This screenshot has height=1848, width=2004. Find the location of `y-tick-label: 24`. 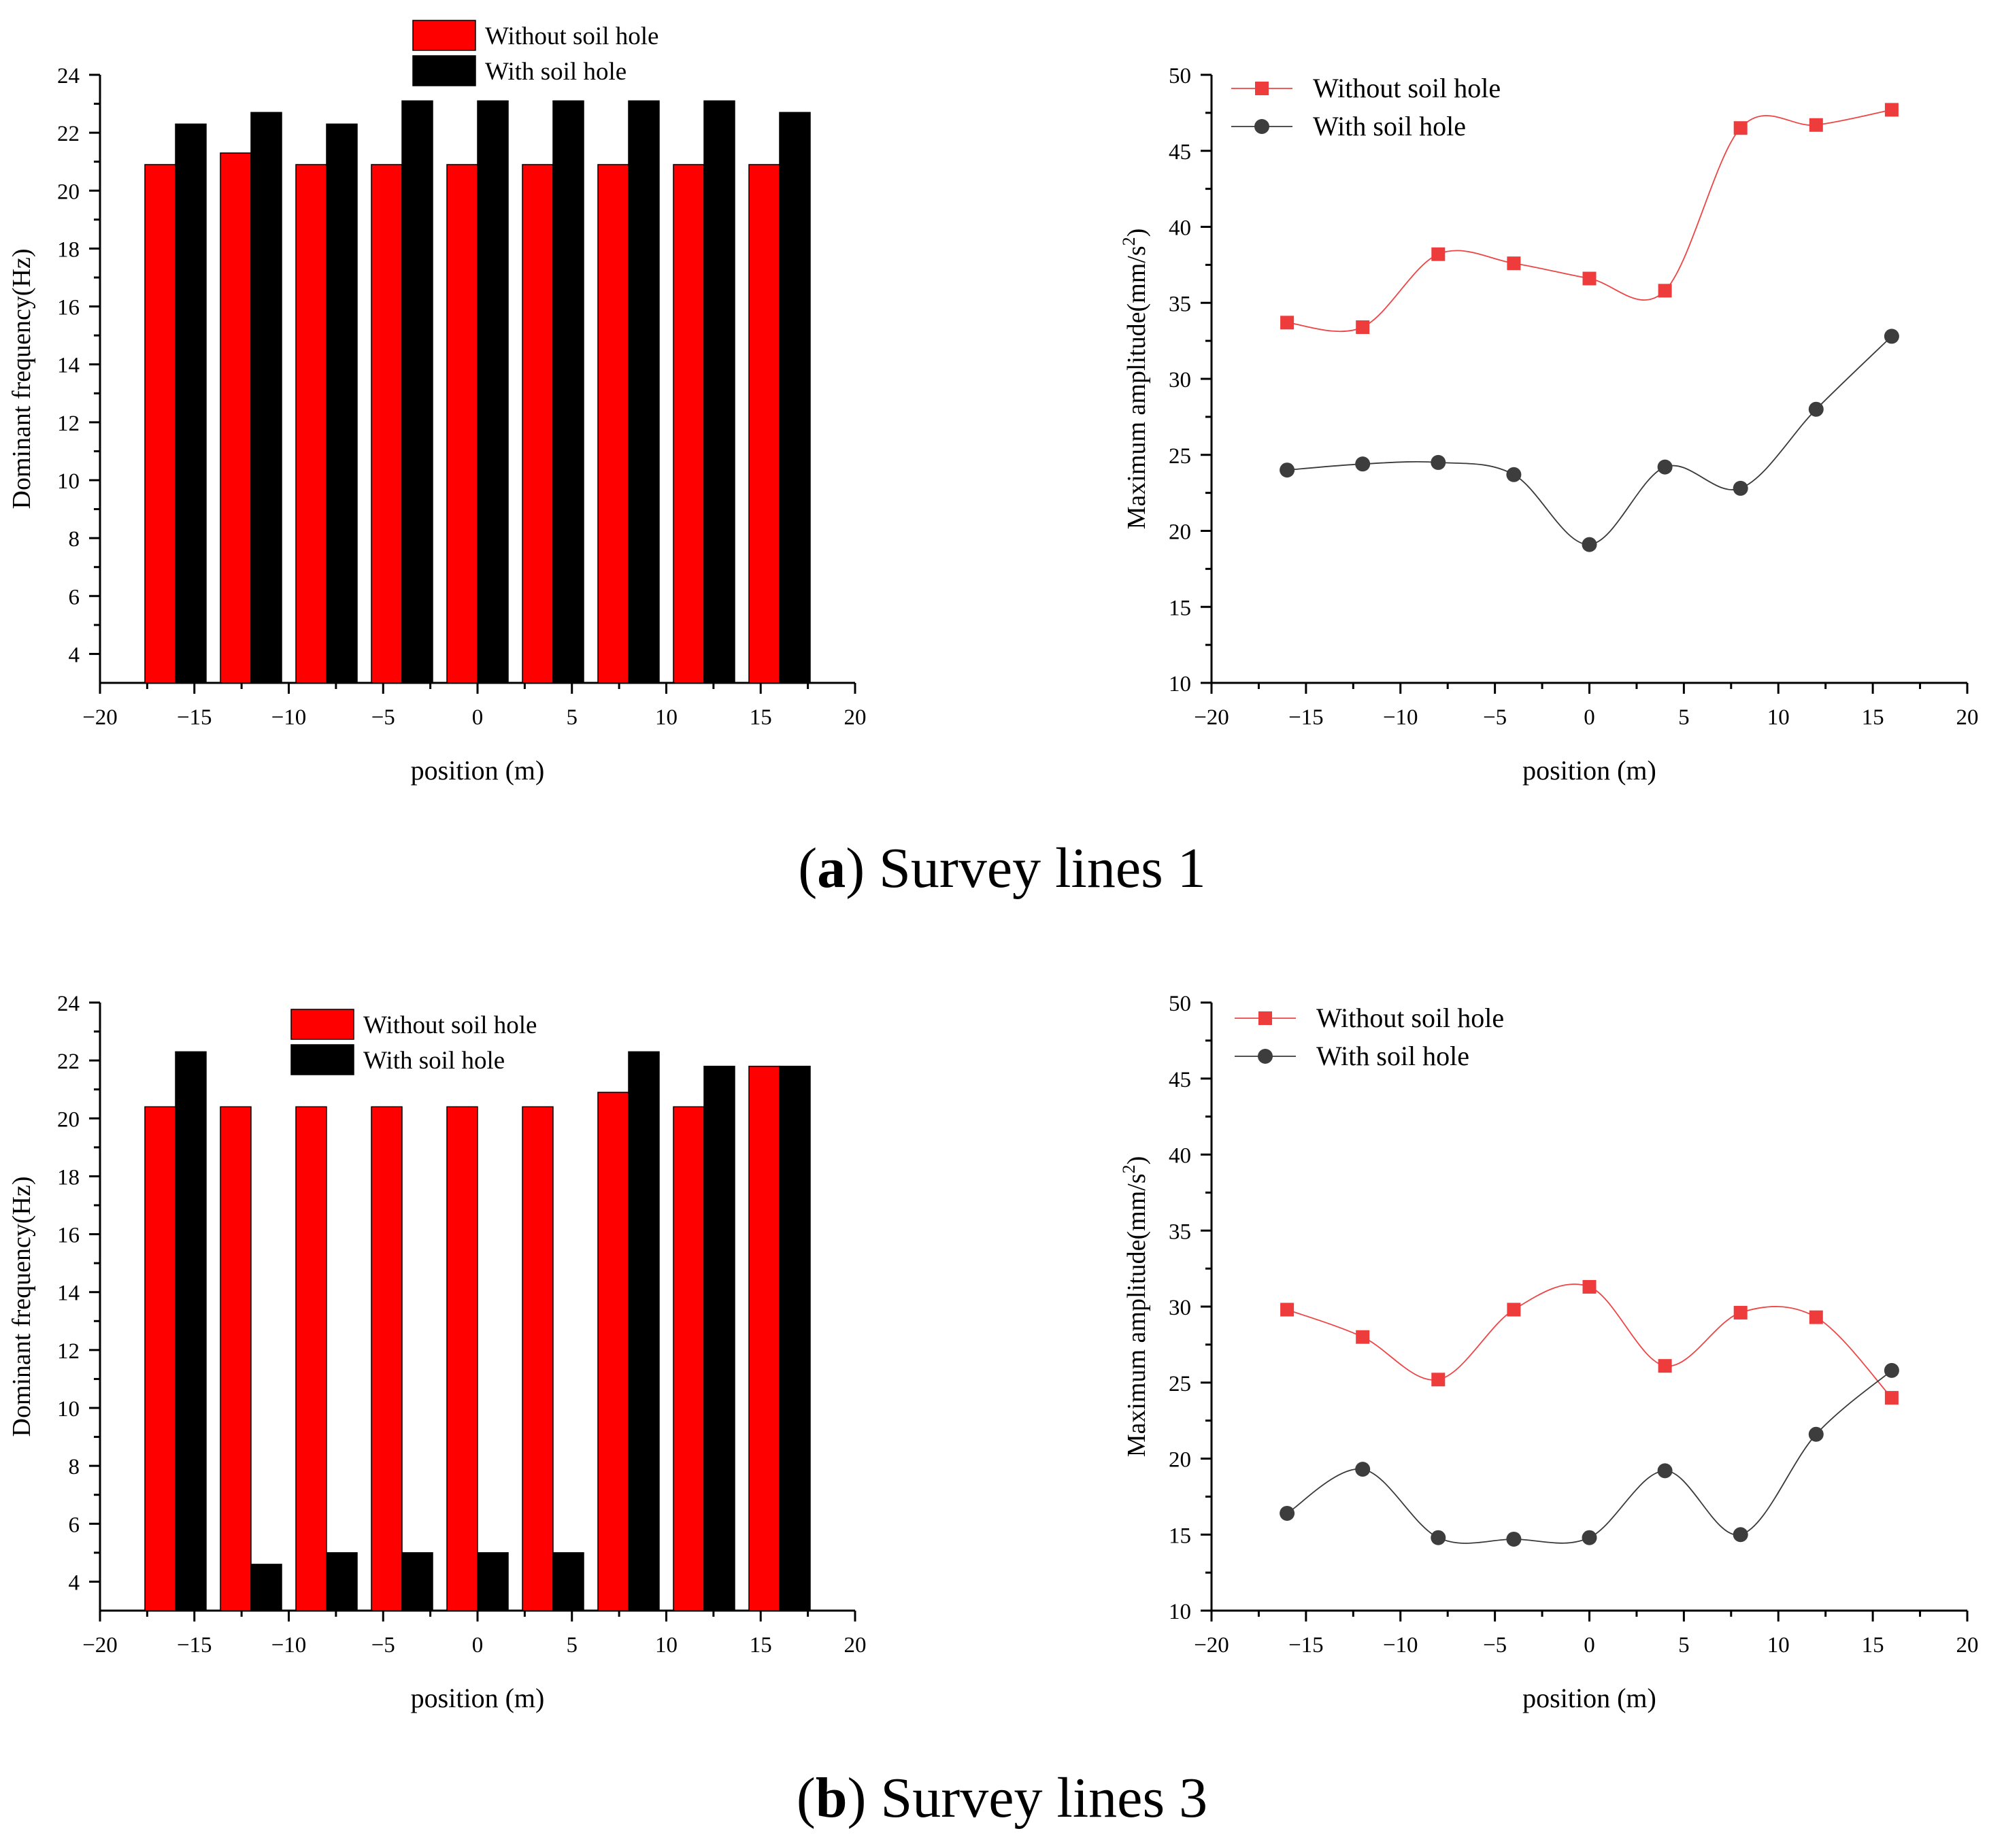

y-tick-label: 24 is located at coordinates (68, 1004).